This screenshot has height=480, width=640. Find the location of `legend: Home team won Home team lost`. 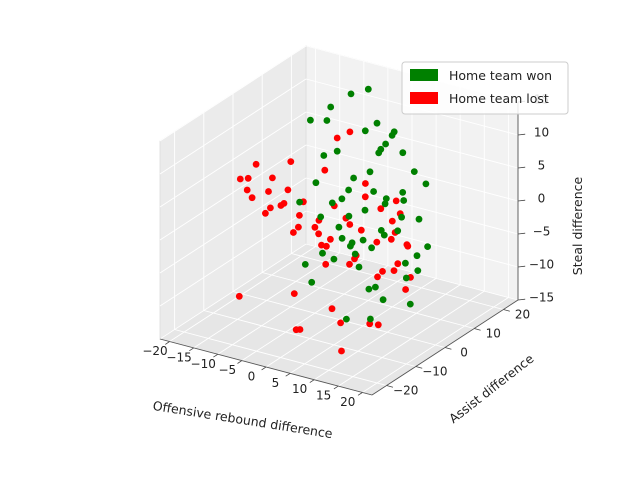

legend: Home team won Home team lost is located at coordinates (485, 88).